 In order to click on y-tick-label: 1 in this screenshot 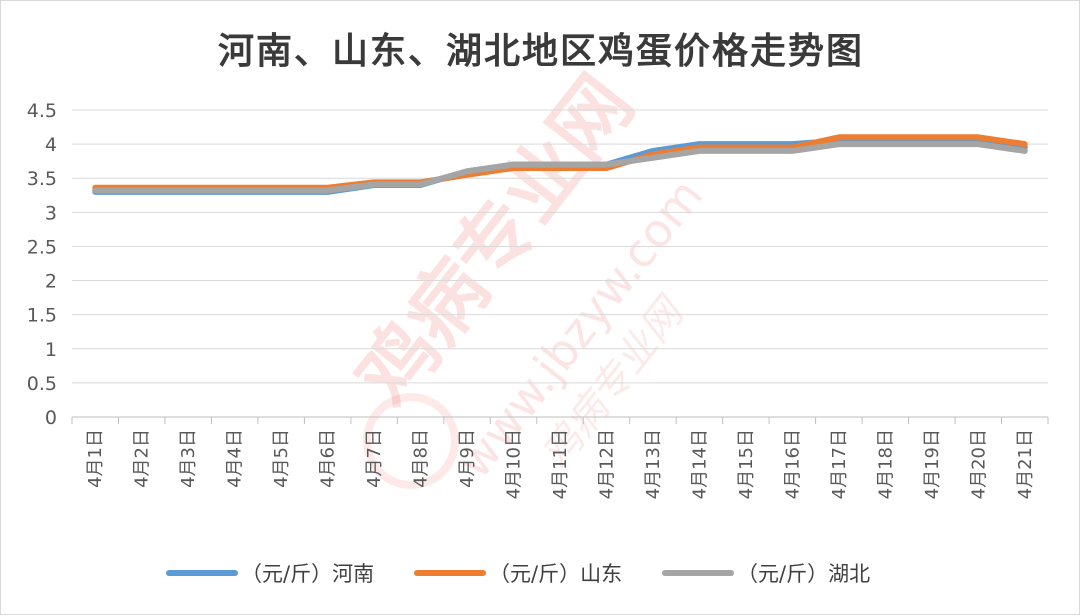, I will do `click(51, 350)`.